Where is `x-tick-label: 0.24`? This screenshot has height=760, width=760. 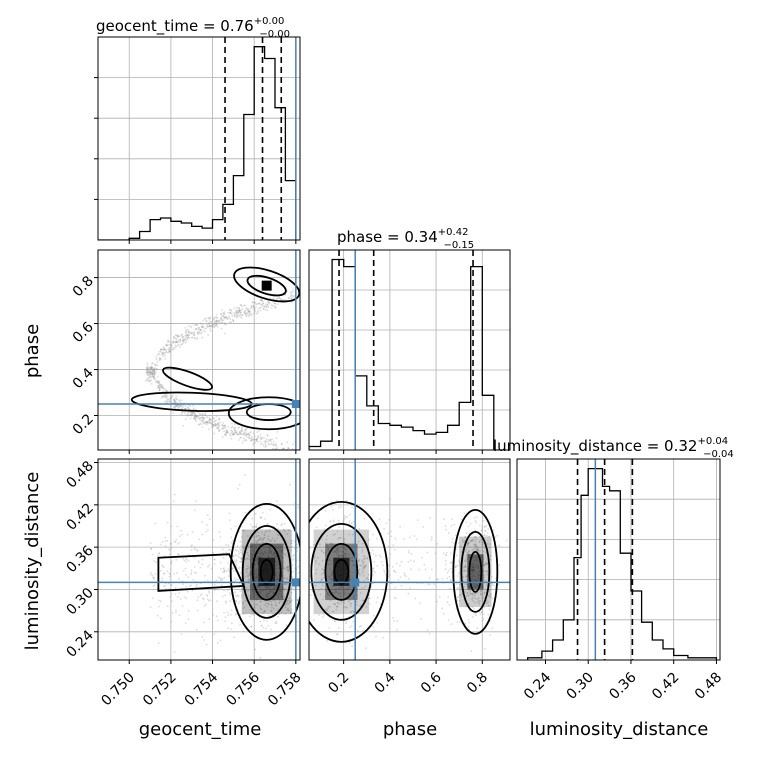 x-tick-label: 0.24 is located at coordinates (537, 685).